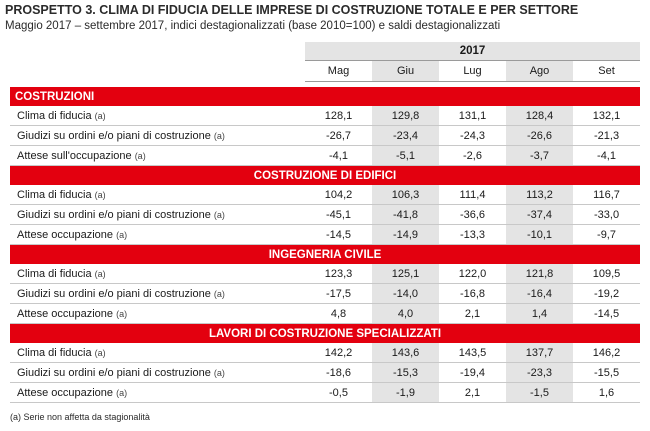 The width and height of the screenshot is (650, 431). Describe the element at coordinates (338, 392) in the screenshot. I see `value-cell: -0,5` at that location.